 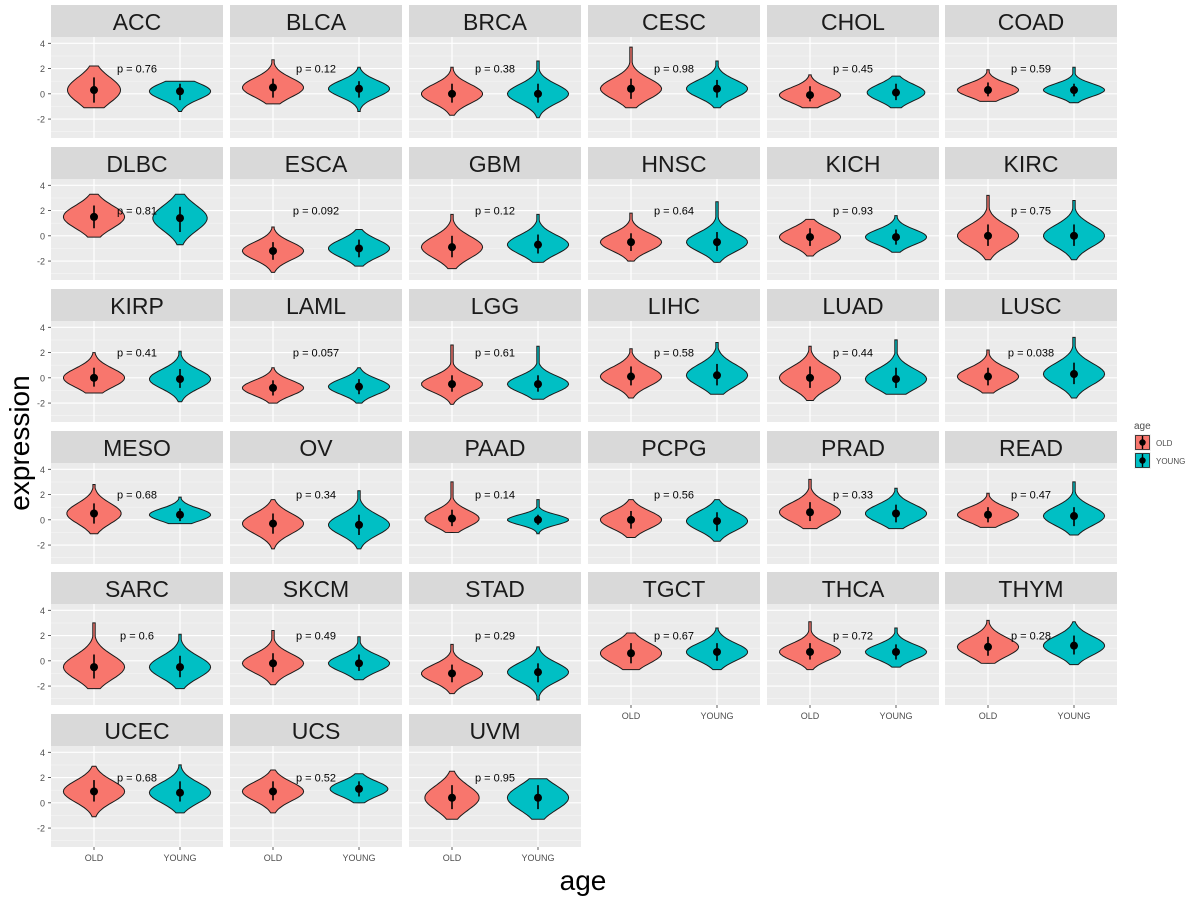 I want to click on panel-skcm: SKCM p = 0.49, so click(x=316, y=638).